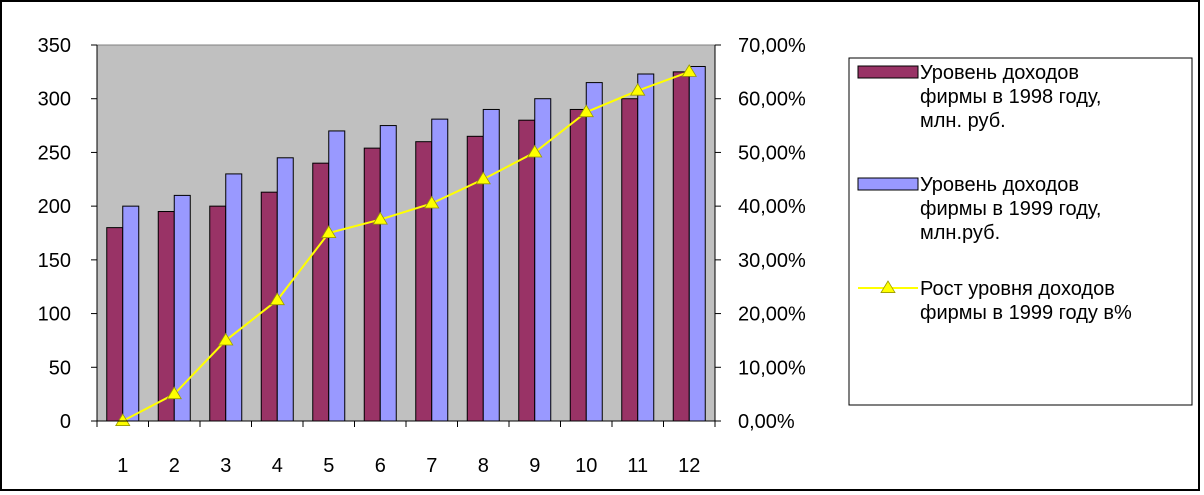  I want to click on x-tick-label: 2, so click(174, 466).